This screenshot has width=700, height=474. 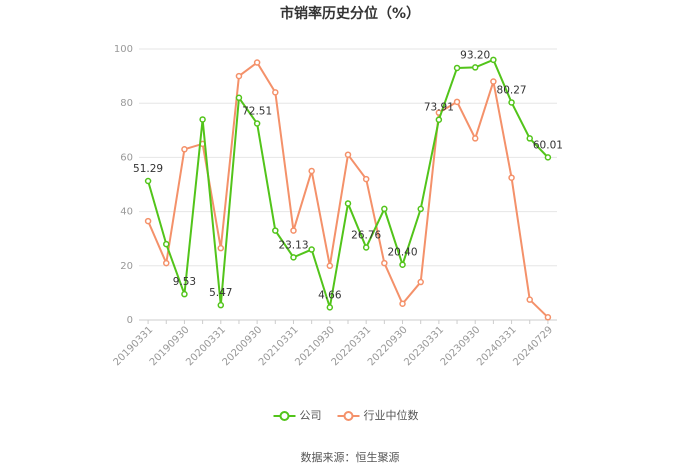 What do you see at coordinates (297, 415) in the screenshot?
I see `legend-item: 公司` at bounding box center [297, 415].